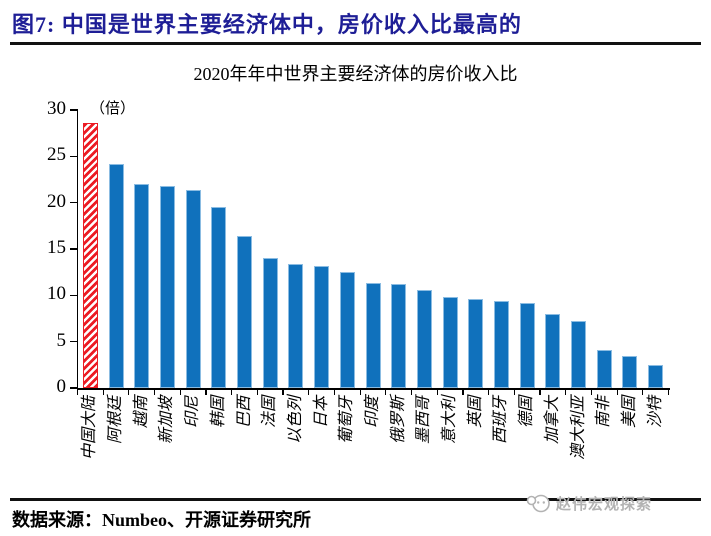 The height and width of the screenshot is (536, 711). Describe the element at coordinates (295, 420) in the screenshot. I see `x-category-label: 以色列` at that location.